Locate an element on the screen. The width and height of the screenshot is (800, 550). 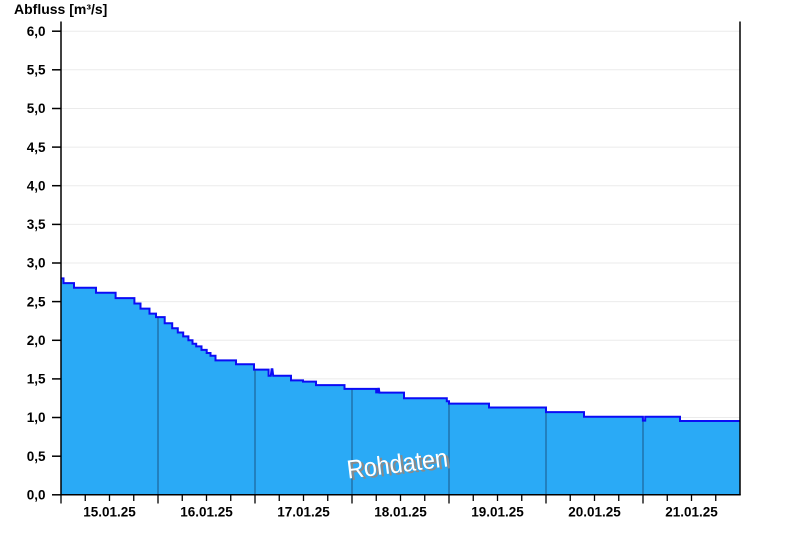
svg-text: Abfluss [m³/s] is located at coordinates (60, 9).